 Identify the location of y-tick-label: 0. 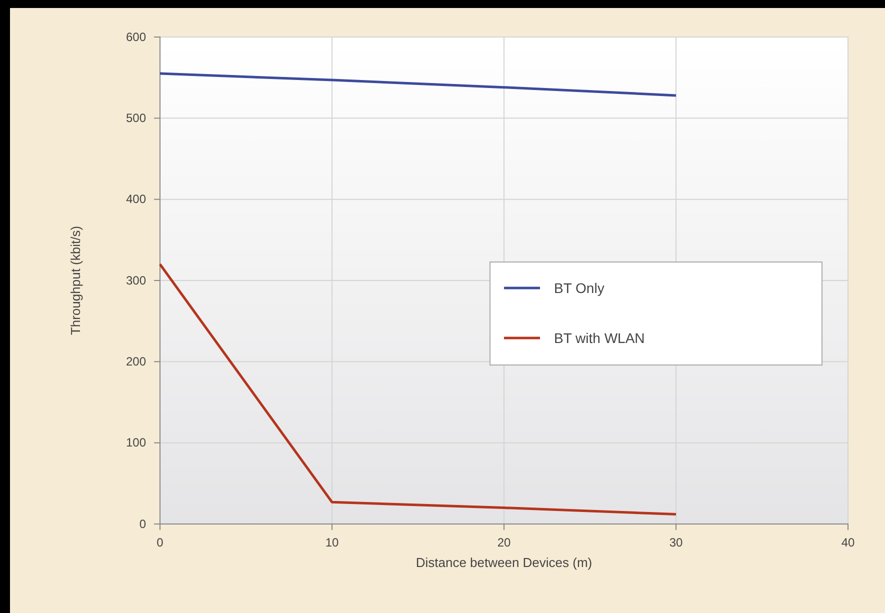
(142, 523).